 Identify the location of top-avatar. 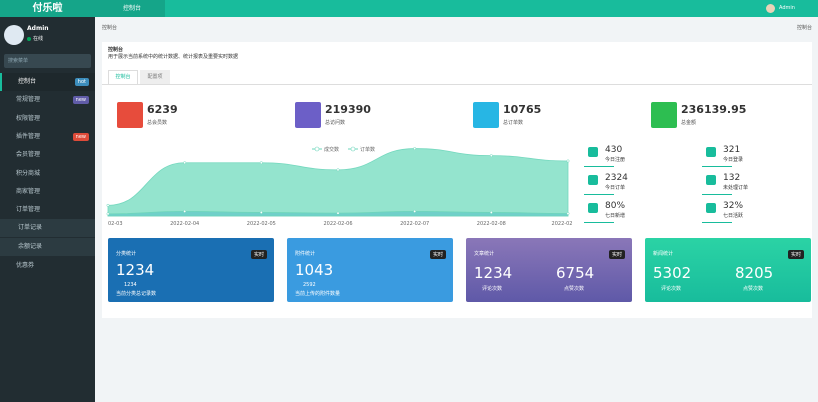
(770, 8).